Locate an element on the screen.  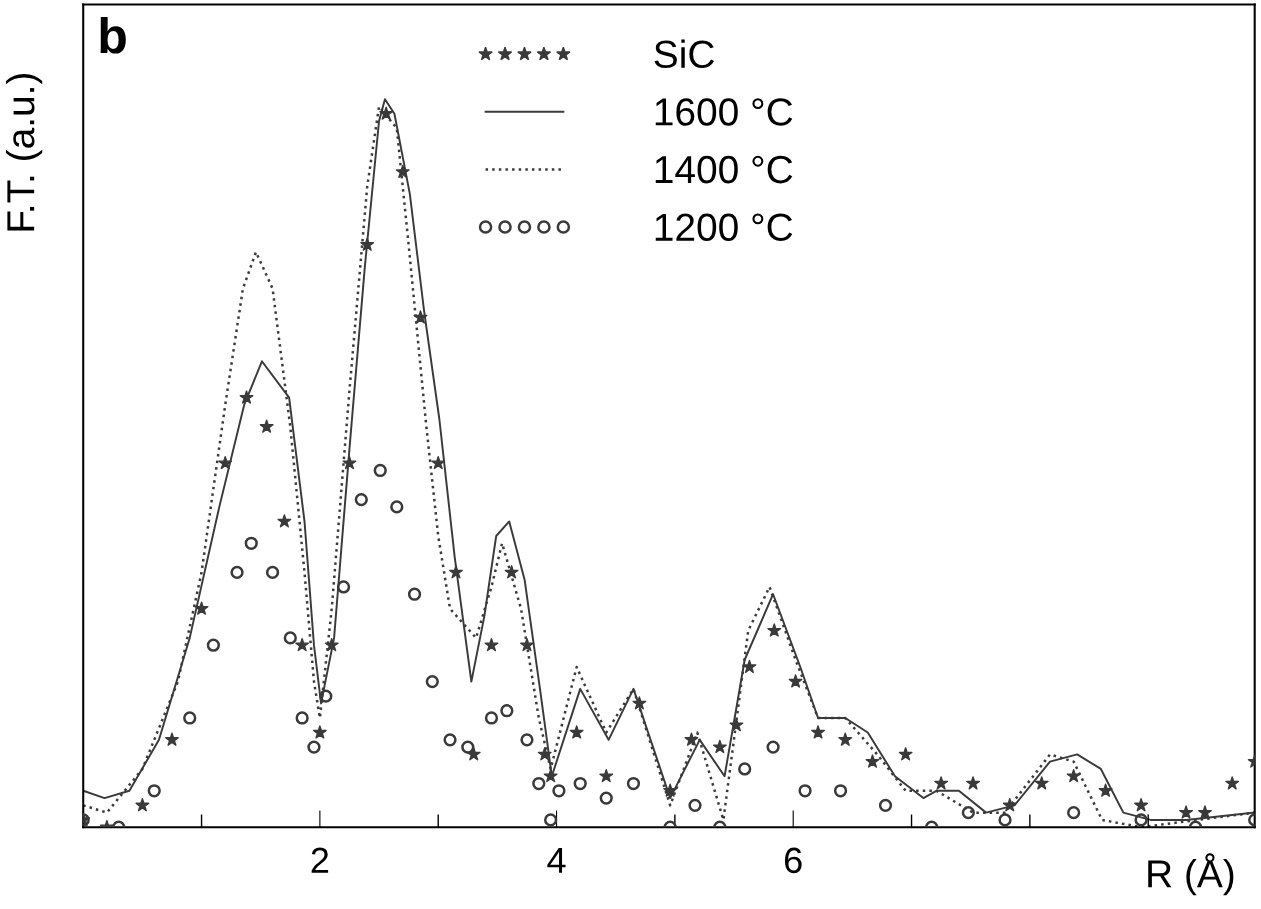
legend-label: 1200 °C is located at coordinates (724, 227).